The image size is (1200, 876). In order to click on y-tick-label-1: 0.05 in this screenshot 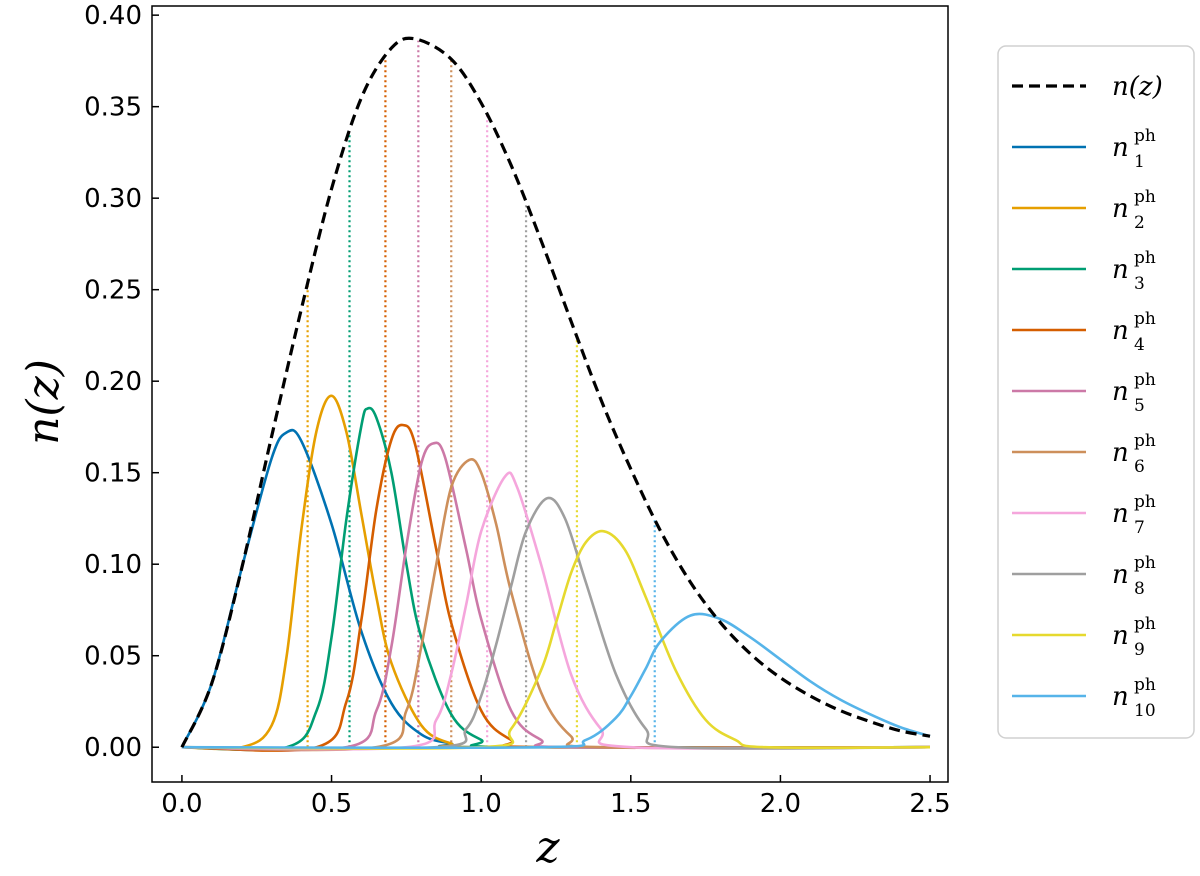, I will do `click(113, 657)`.